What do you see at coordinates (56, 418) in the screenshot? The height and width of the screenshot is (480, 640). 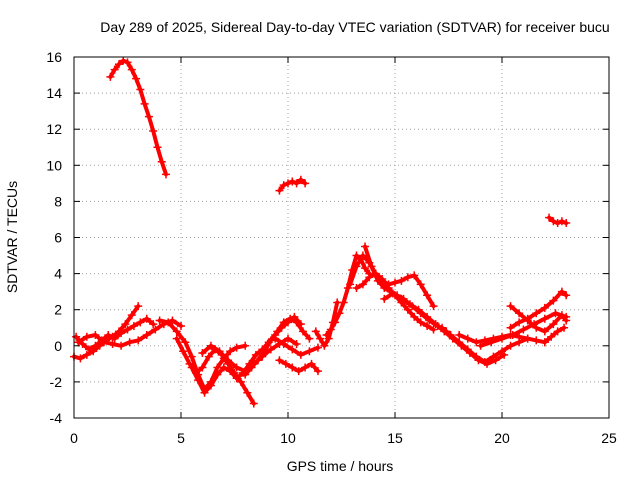 I see `y-tick-label: -4` at bounding box center [56, 418].